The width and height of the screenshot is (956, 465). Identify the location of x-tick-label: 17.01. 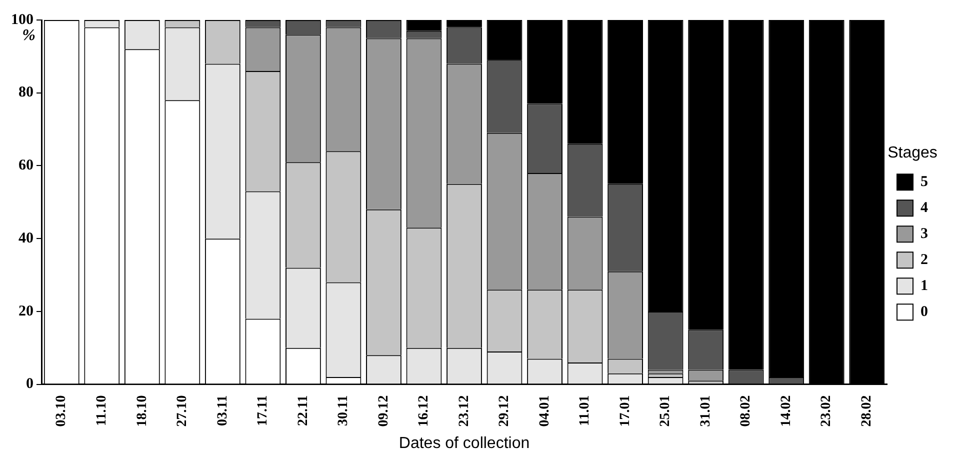
(625, 411).